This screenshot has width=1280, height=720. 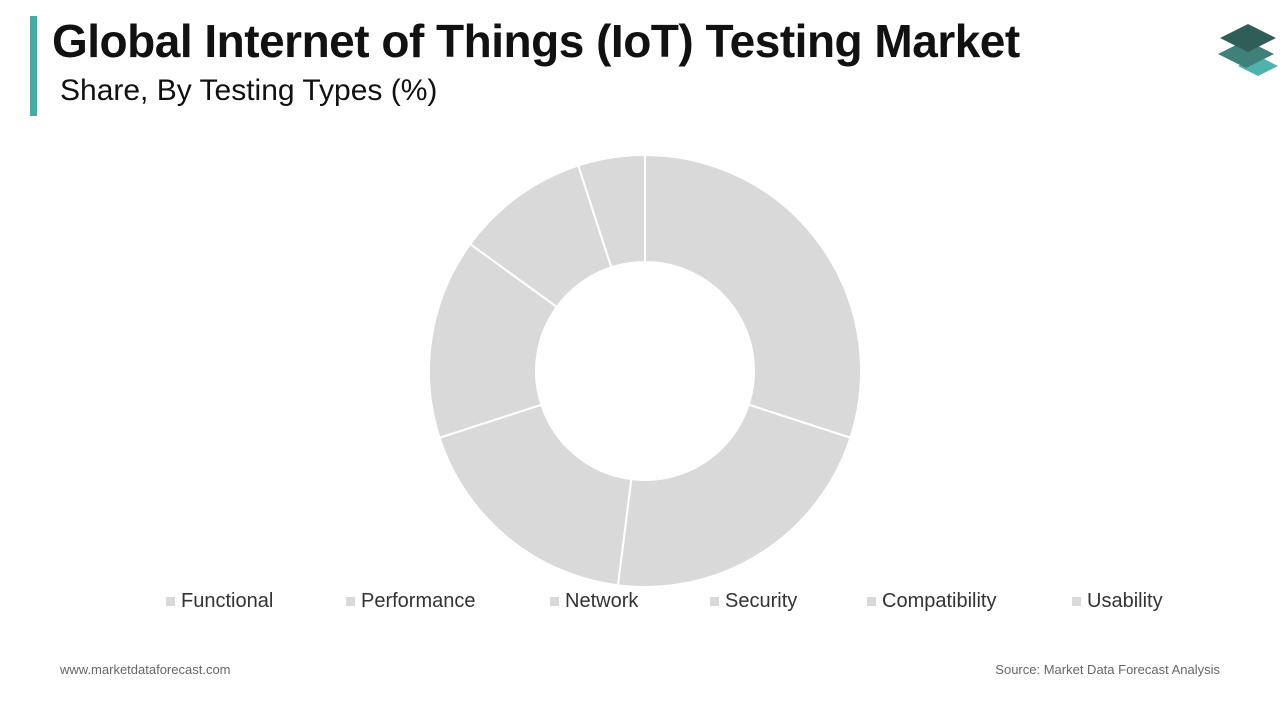 What do you see at coordinates (1248, 38) in the screenshot?
I see `logo-layer-top` at bounding box center [1248, 38].